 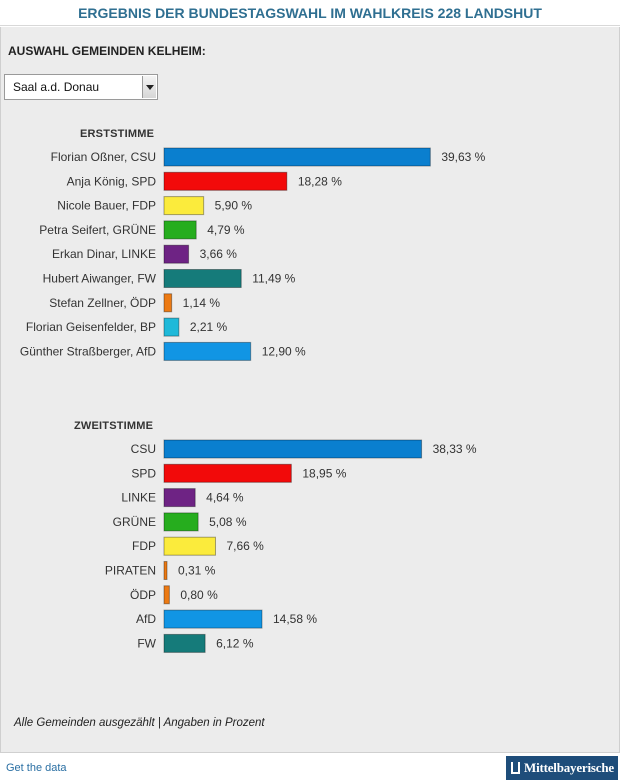 What do you see at coordinates (117, 134) in the screenshot?
I see `erststimme-heading: ERSTSTIMME` at bounding box center [117, 134].